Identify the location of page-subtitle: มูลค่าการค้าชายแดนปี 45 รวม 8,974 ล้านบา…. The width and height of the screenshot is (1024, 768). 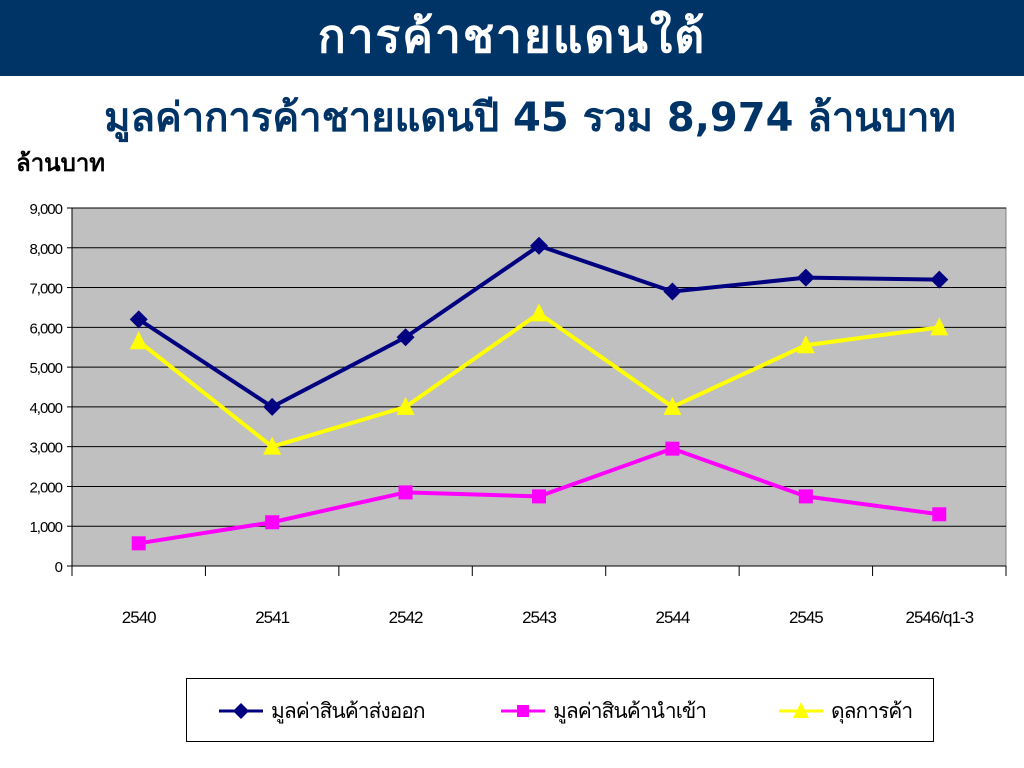
(530, 118).